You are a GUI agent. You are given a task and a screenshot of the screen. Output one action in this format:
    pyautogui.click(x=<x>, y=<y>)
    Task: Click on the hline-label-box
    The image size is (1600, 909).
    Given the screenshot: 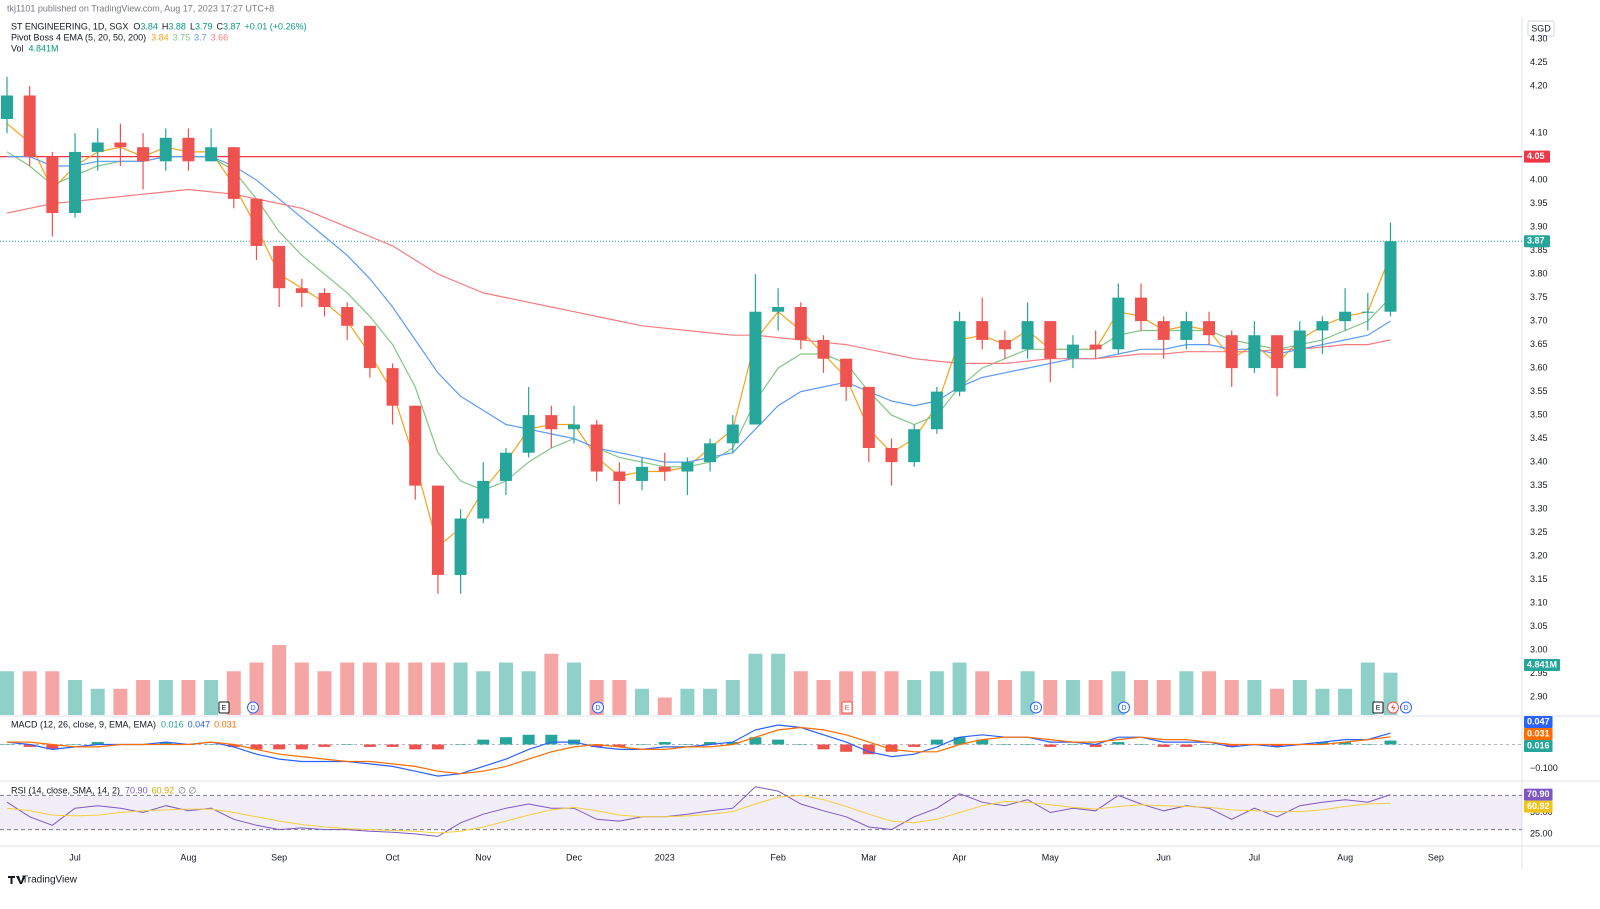 What is the action you would take?
    pyautogui.click(x=1537, y=156)
    